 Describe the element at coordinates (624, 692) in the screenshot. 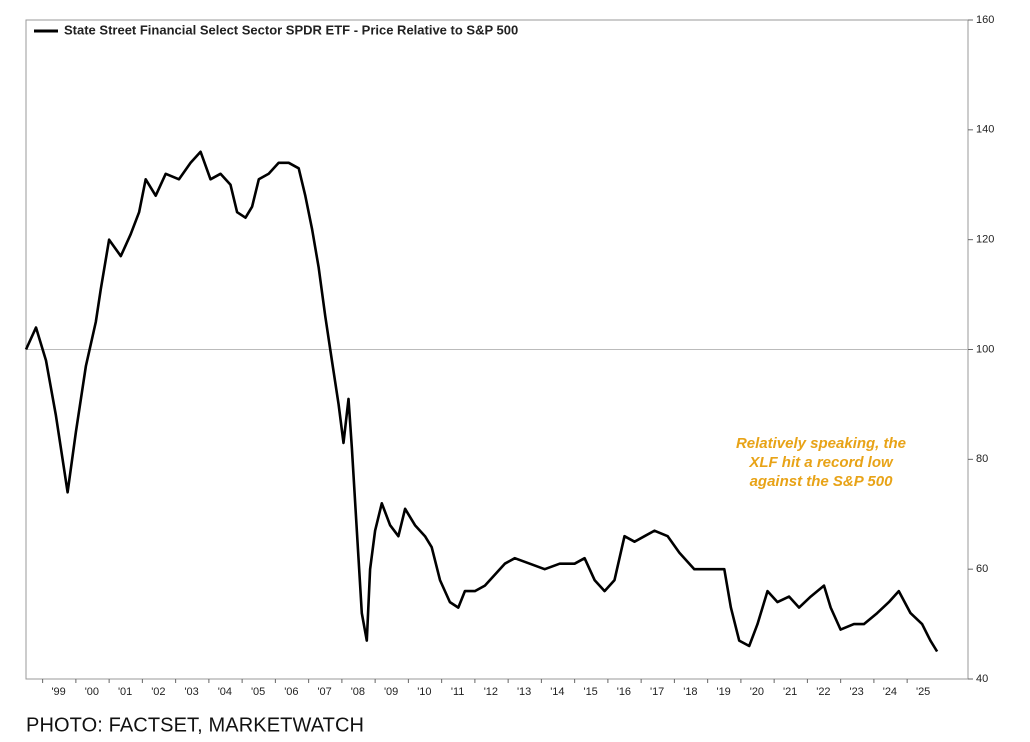

I see `x-tick-label: '16` at that location.